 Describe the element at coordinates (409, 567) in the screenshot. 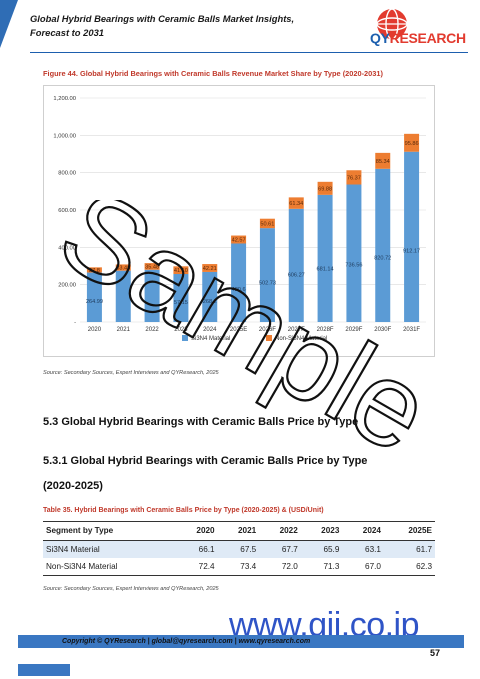

I see `table-cell: 62.3` at that location.